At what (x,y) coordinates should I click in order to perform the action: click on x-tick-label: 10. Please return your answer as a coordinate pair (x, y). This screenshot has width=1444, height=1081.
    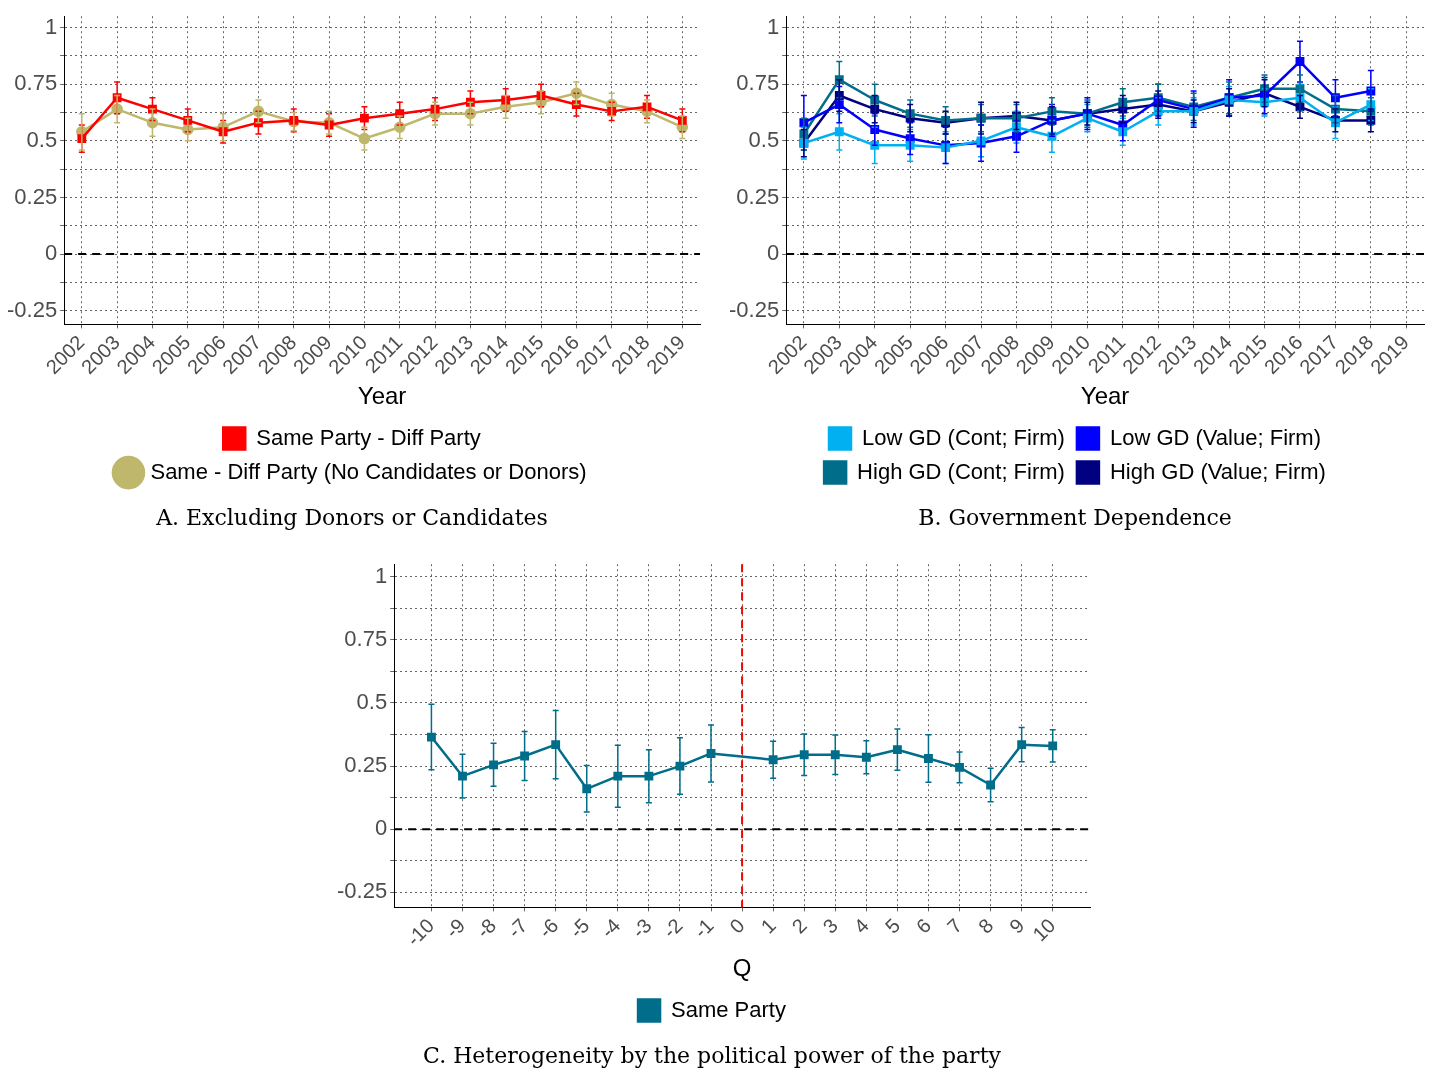
    Looking at the image, I should click on (1044, 930).